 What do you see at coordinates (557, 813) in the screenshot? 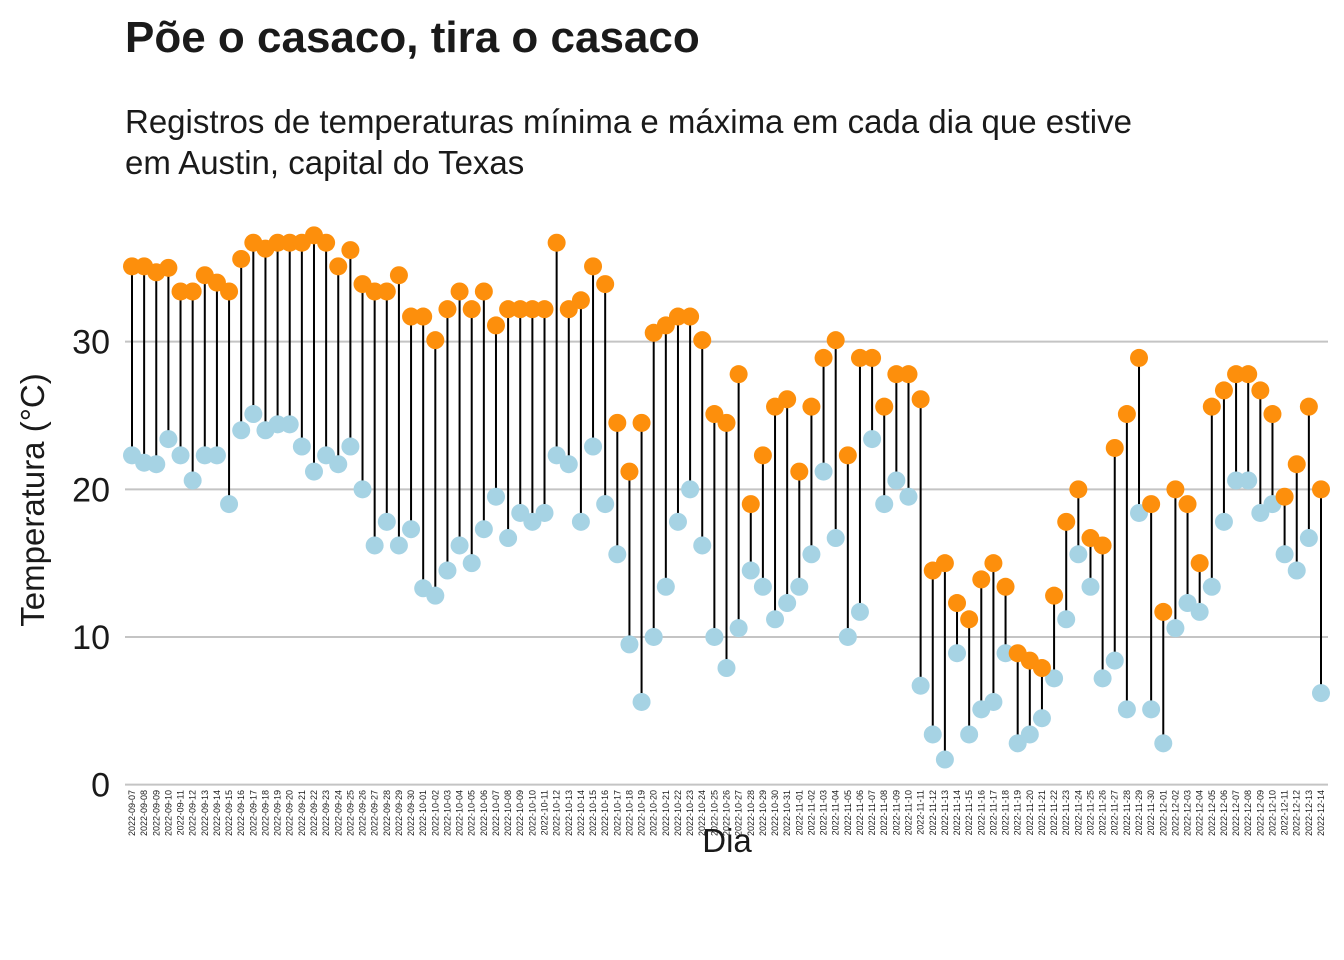
I see `x-tick-label: 2022-10-12` at bounding box center [557, 813].